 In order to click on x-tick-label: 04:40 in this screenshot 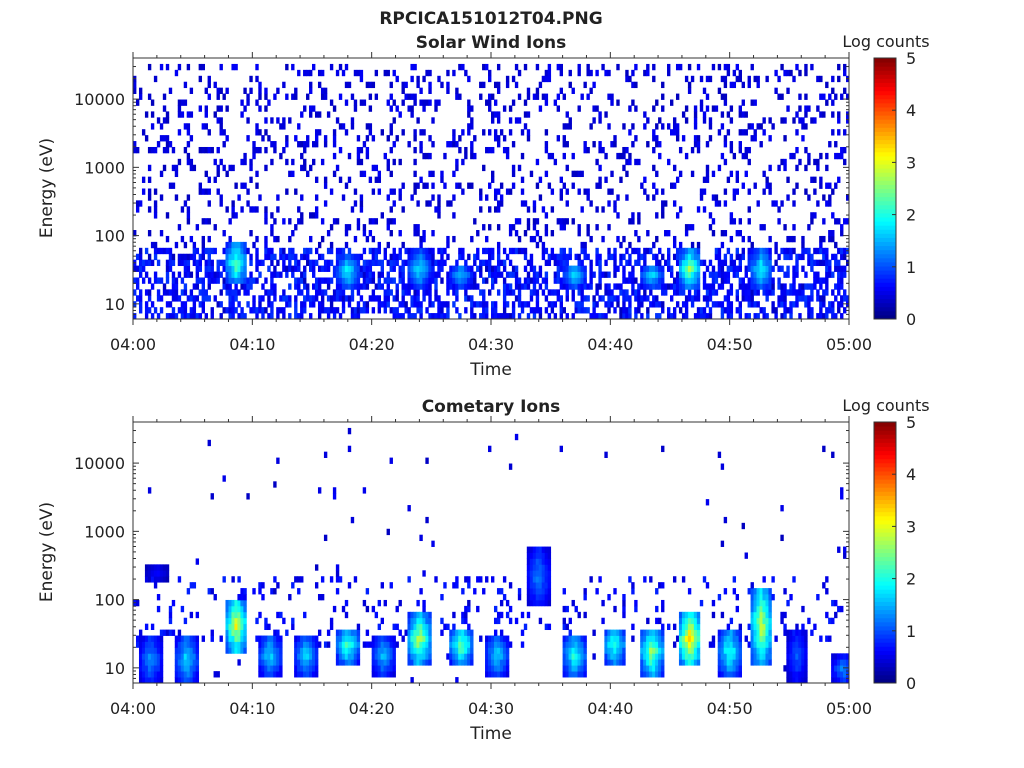, I will do `click(610, 708)`.